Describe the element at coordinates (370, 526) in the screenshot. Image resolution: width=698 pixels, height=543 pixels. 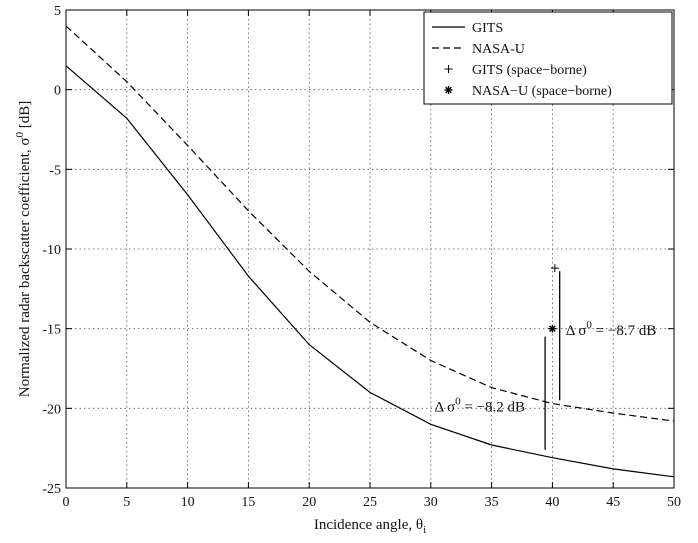
I see `x-axis-label: Incidence angle, θi` at that location.